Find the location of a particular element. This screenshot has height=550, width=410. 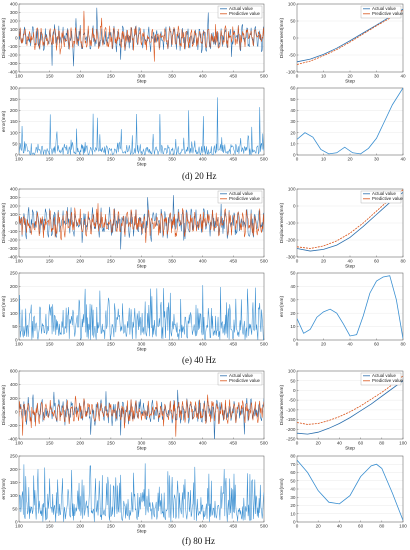

x-tick-label: 250 is located at coordinates (111, 443).